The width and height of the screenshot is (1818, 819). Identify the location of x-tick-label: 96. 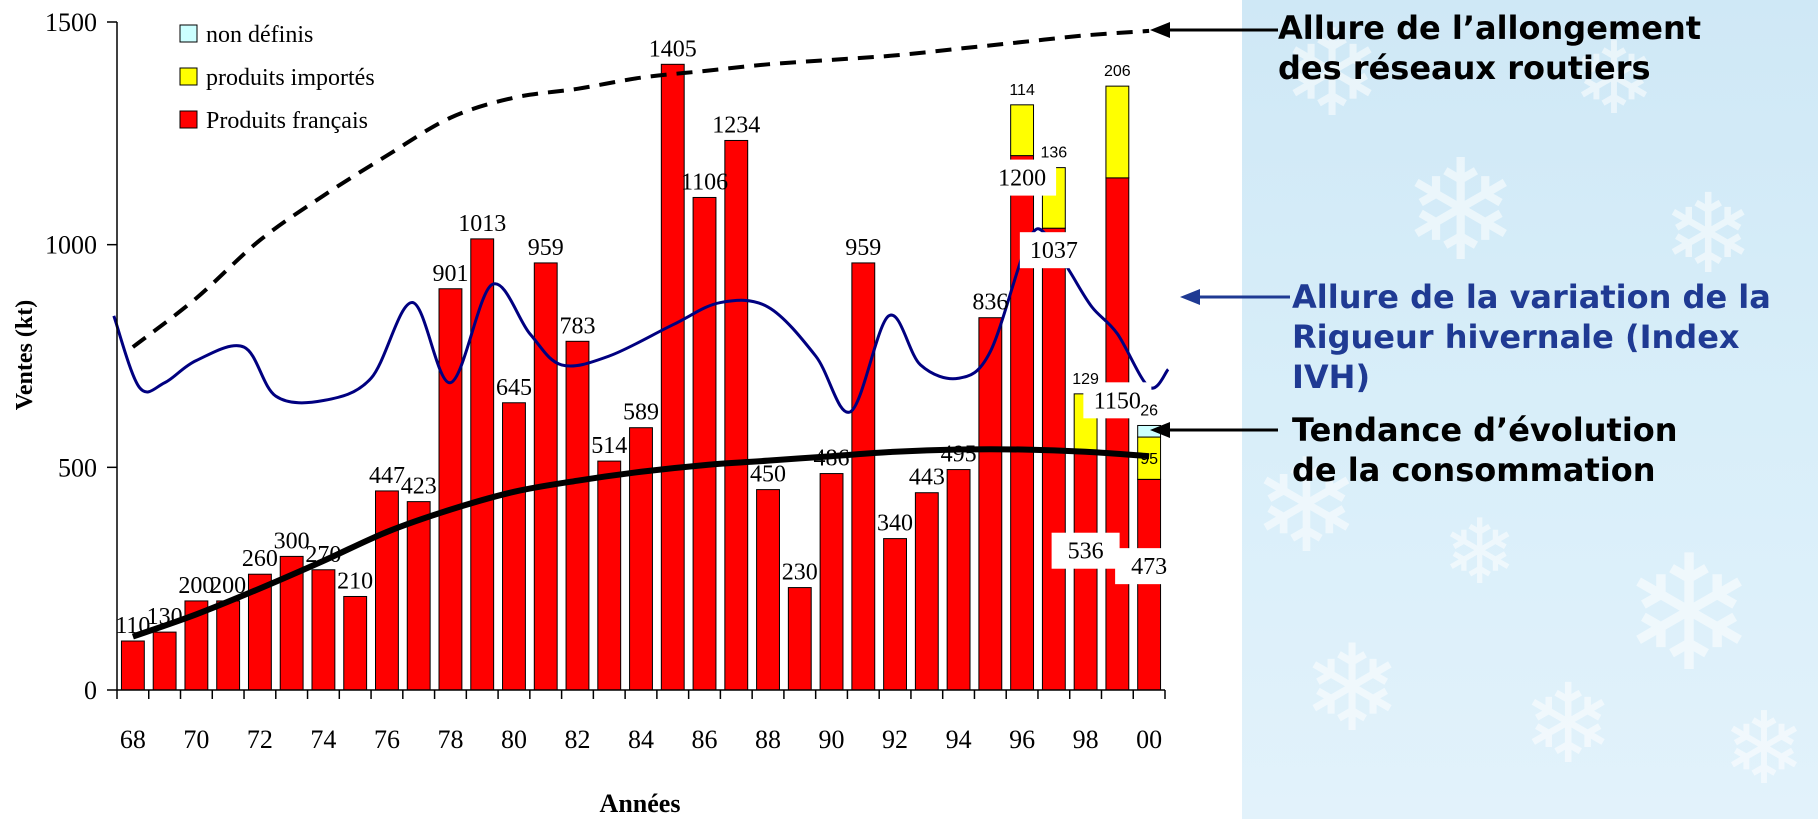
(1022, 739).